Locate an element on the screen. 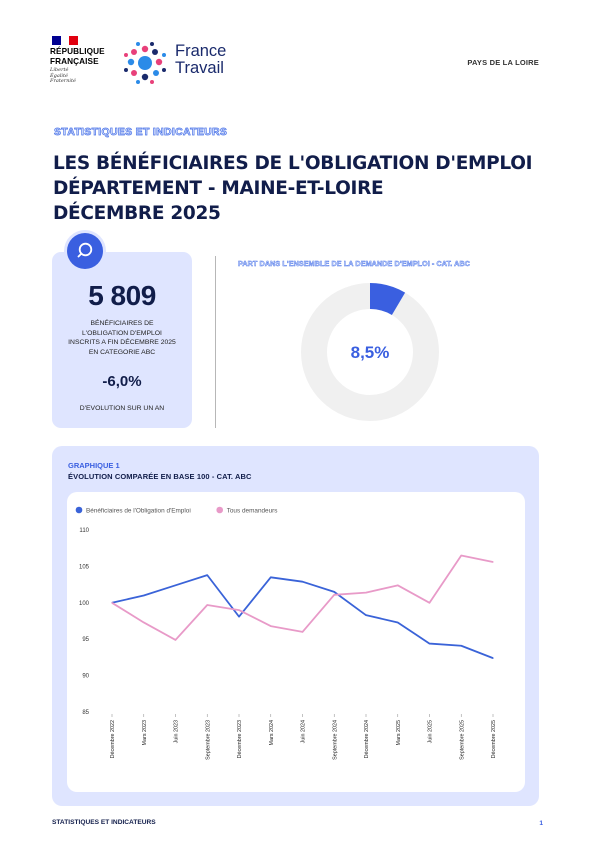 The image size is (595, 842). kpi-evolution-label: D'EVOLUTION SUR UN AN is located at coordinates (122, 408).